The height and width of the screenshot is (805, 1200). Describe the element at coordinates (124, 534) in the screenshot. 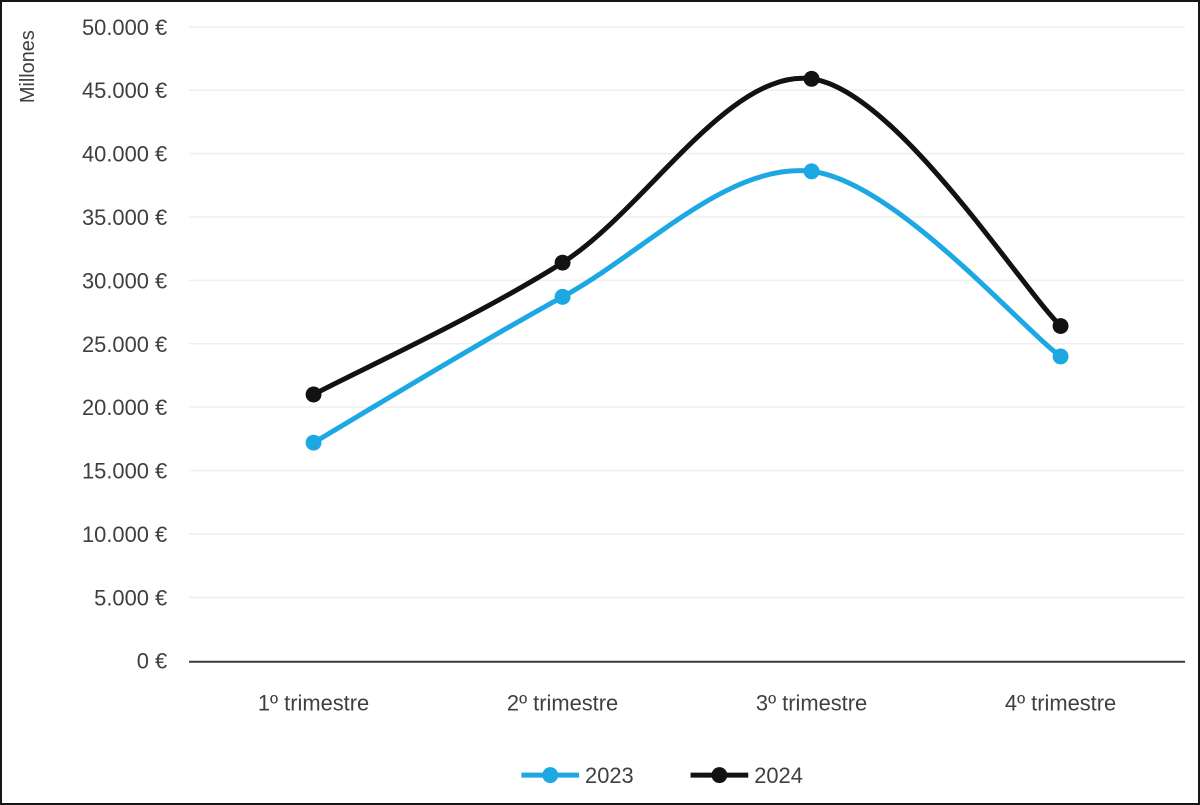

I see `y-tick-label: 10.000 €` at that location.